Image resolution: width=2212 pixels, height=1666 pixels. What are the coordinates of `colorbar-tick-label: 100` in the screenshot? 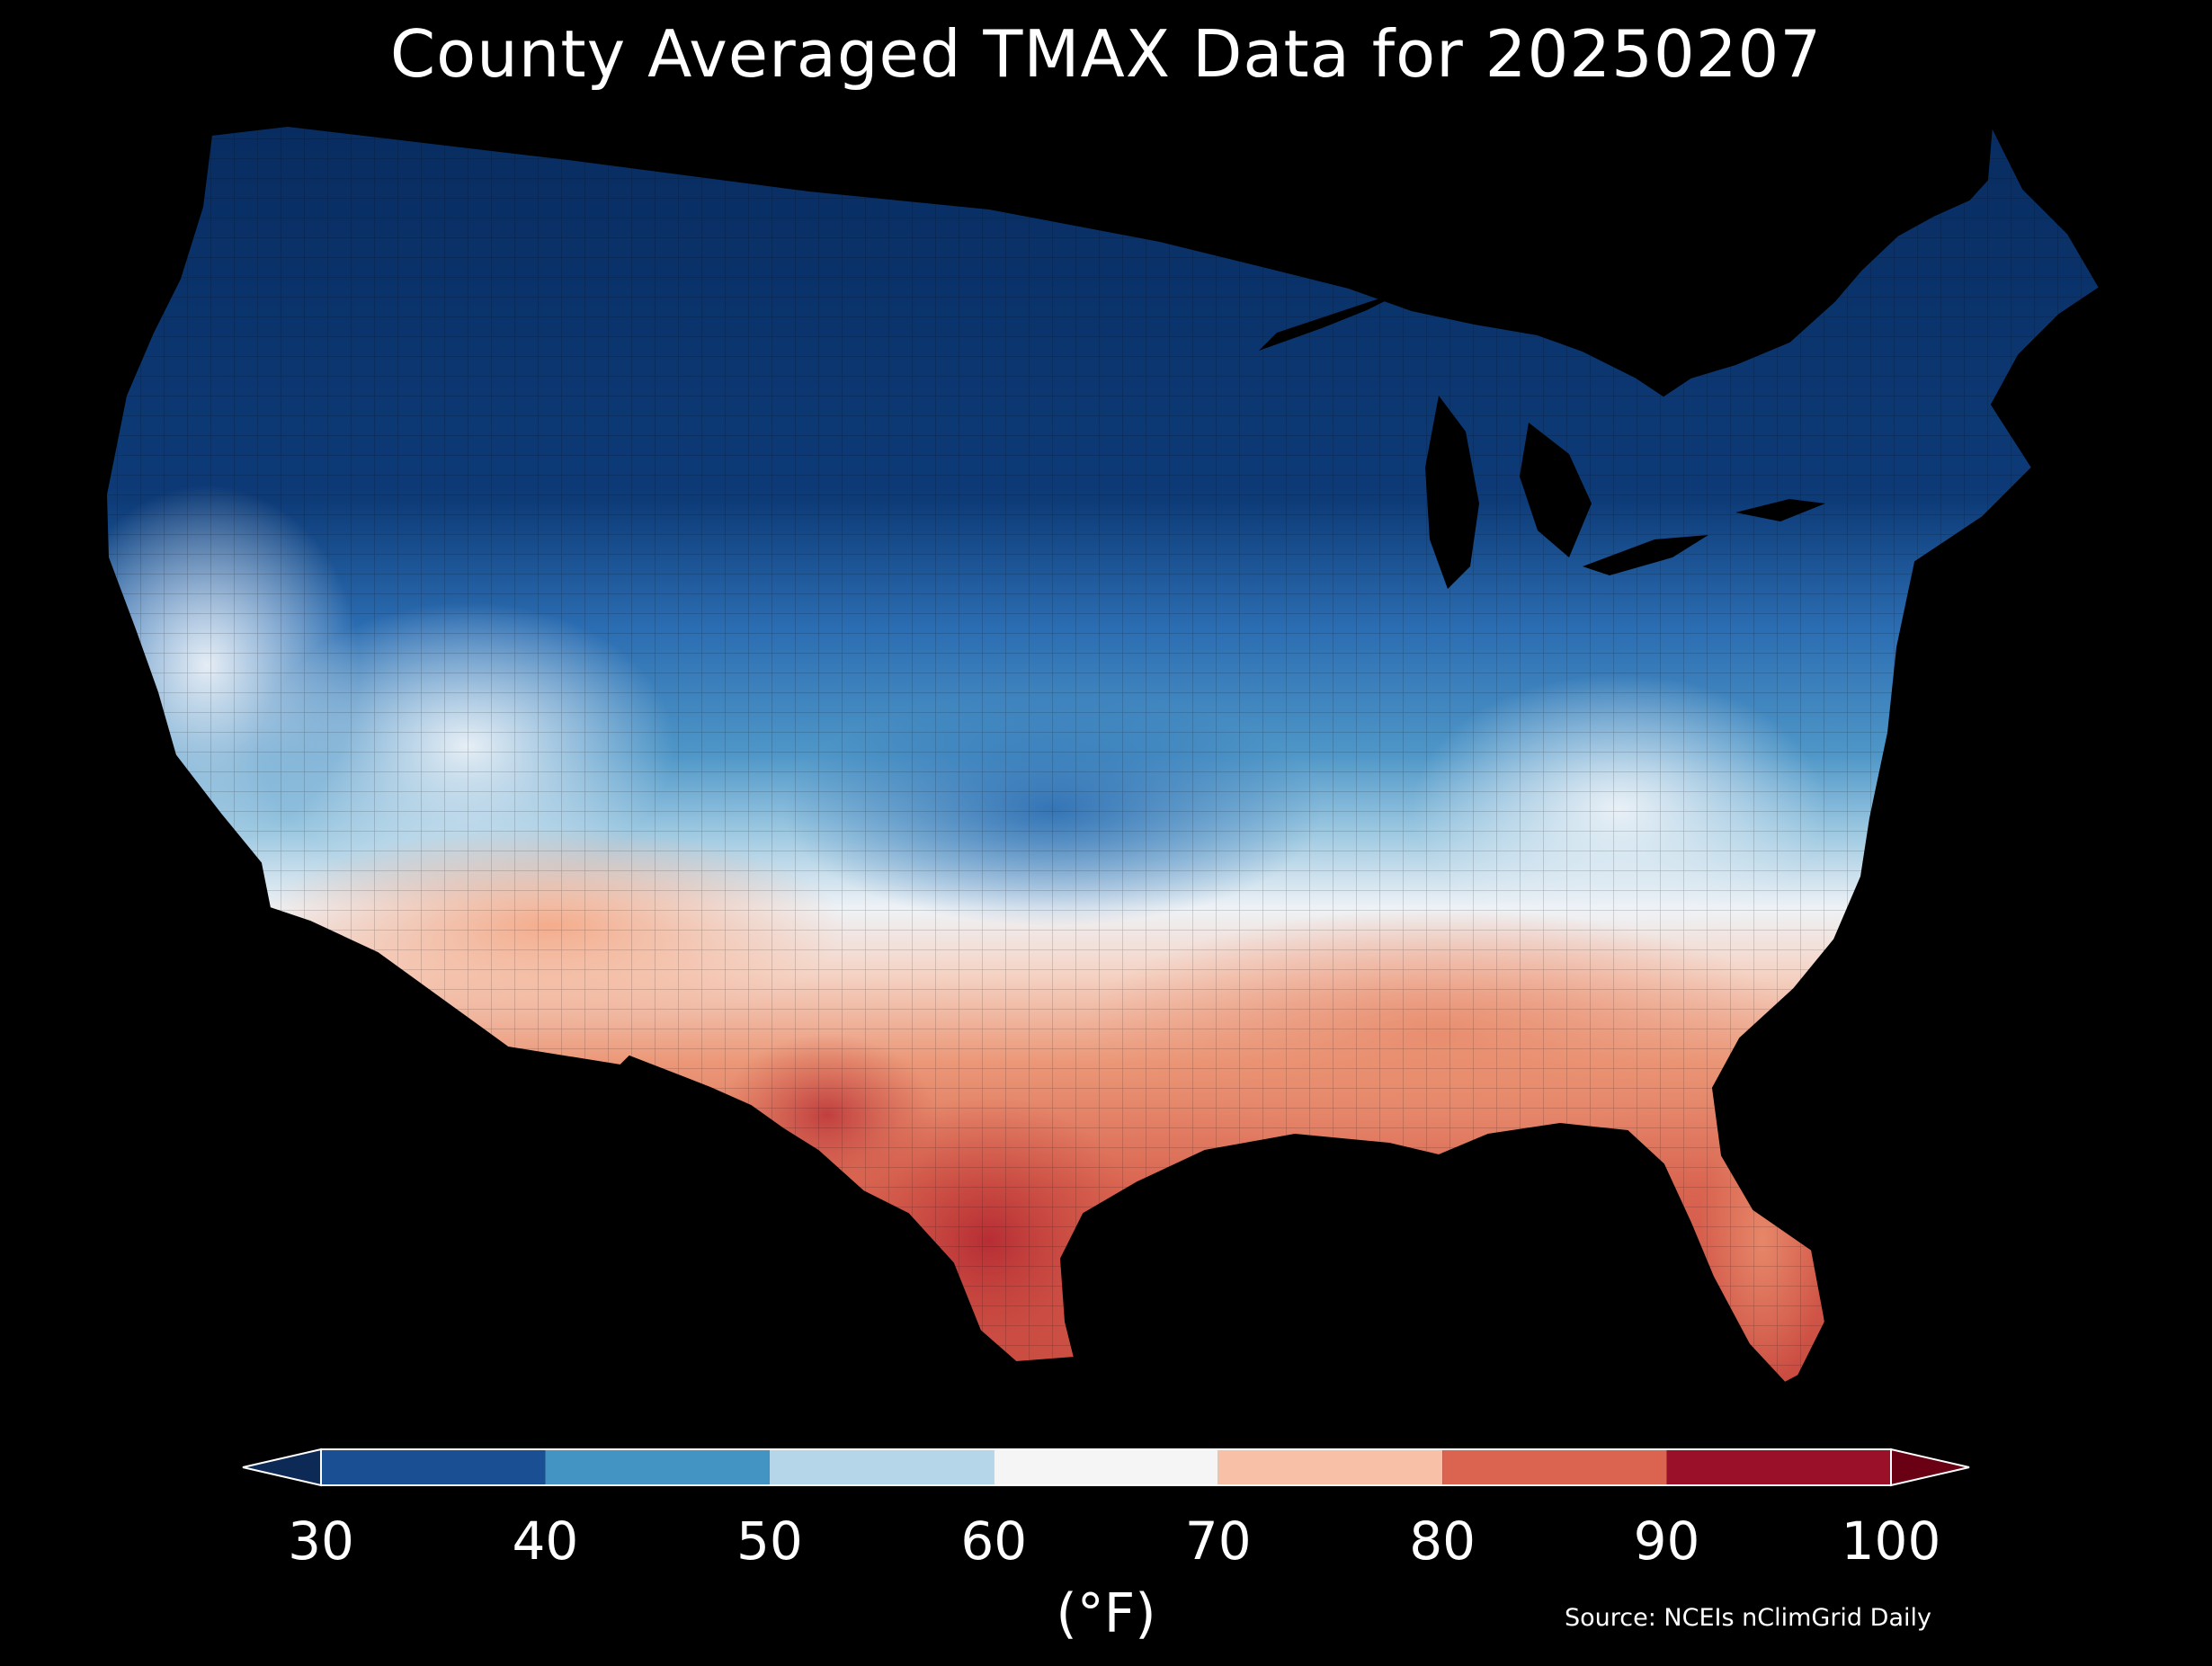 It's located at (1891, 1541).